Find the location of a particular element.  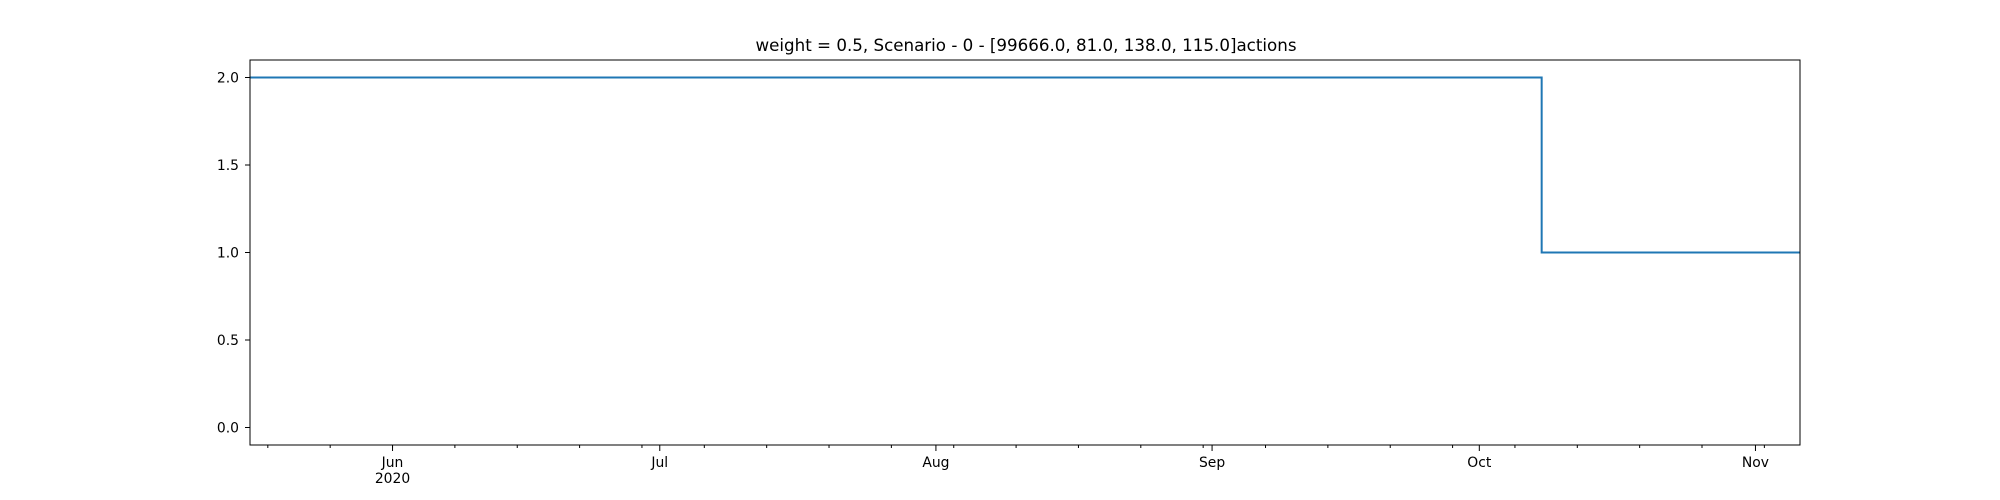

x-tick-label: Aug is located at coordinates (935, 463).